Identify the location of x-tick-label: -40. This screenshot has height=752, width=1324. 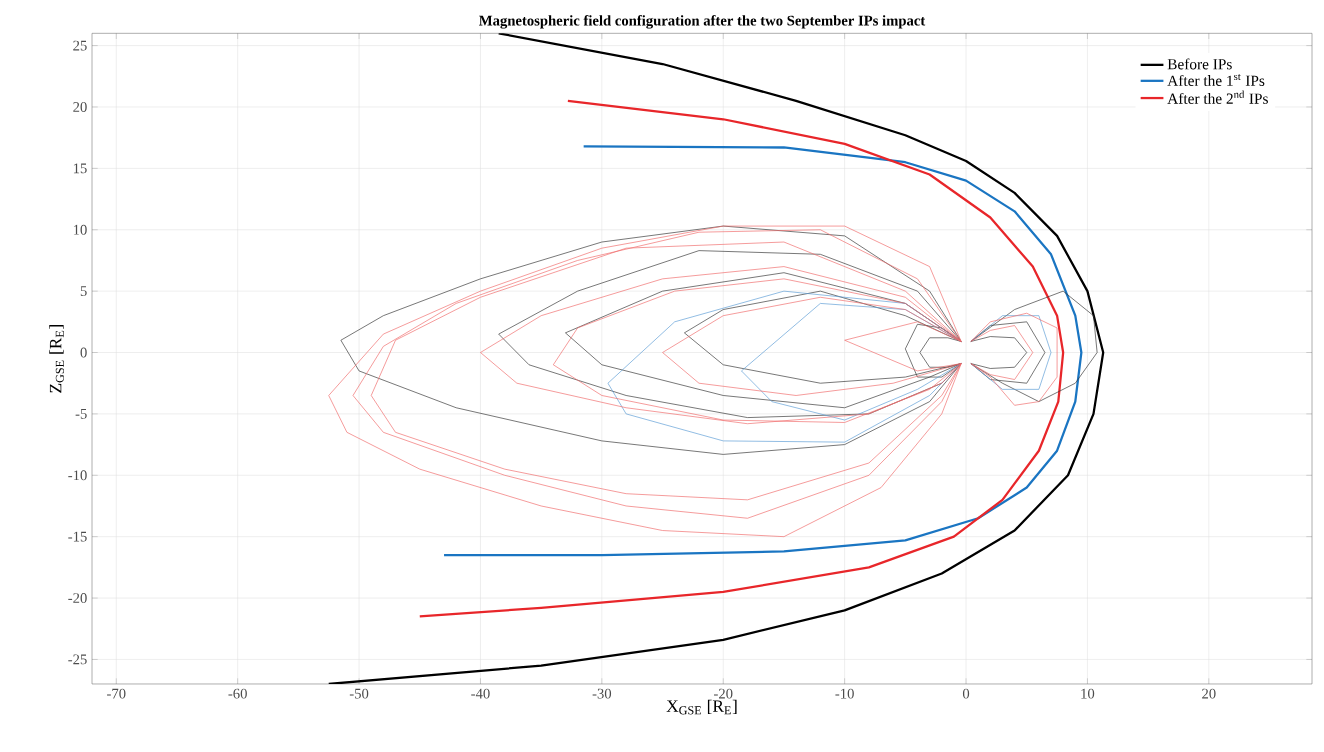
(480, 693).